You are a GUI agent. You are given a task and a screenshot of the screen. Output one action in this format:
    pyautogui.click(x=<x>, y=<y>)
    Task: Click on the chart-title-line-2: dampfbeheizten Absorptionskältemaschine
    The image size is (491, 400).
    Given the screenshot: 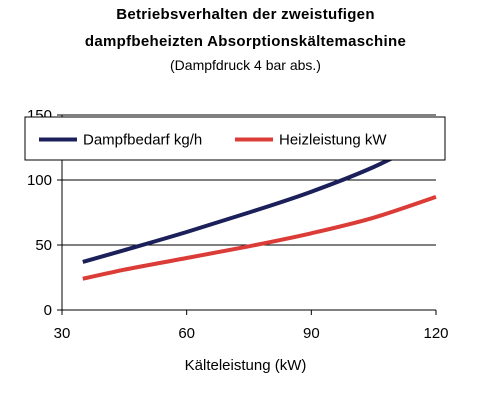 What is the action you would take?
    pyautogui.click(x=245, y=41)
    